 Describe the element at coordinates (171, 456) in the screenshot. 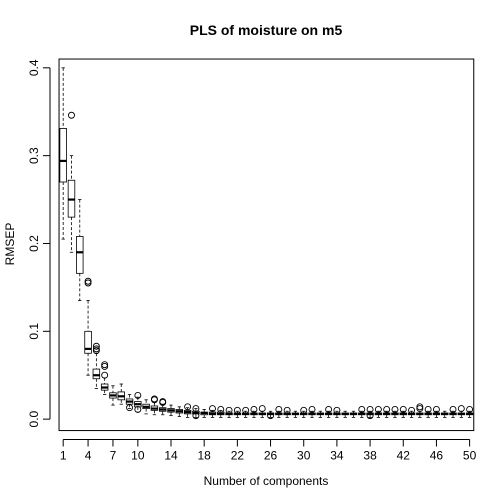

I see `x-tick-label: 14` at that location.